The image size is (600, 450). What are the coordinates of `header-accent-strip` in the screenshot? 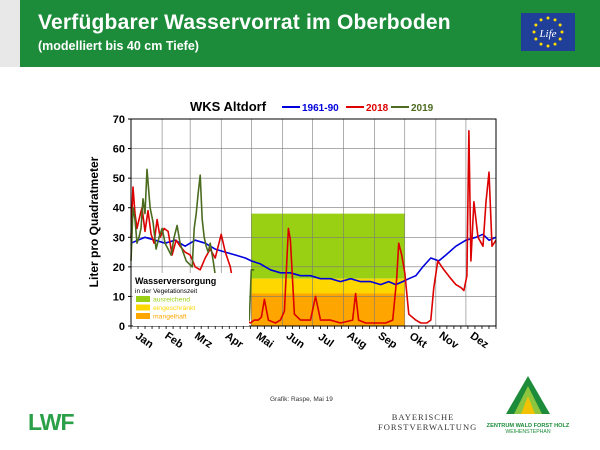 It's located at (10, 33).